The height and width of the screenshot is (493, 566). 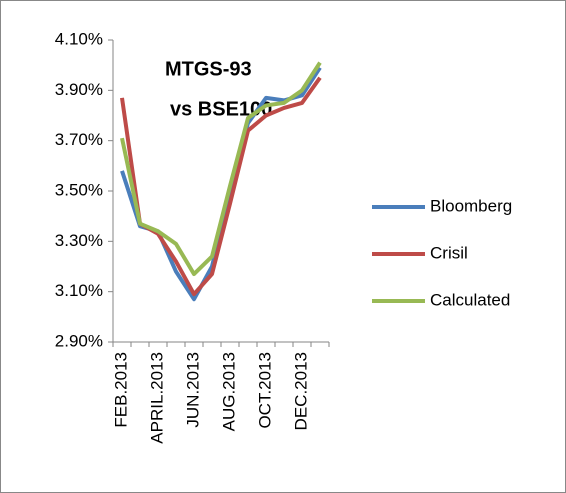 What do you see at coordinates (120, 390) in the screenshot?
I see `x-tick-label: FEB.2013` at bounding box center [120, 390].